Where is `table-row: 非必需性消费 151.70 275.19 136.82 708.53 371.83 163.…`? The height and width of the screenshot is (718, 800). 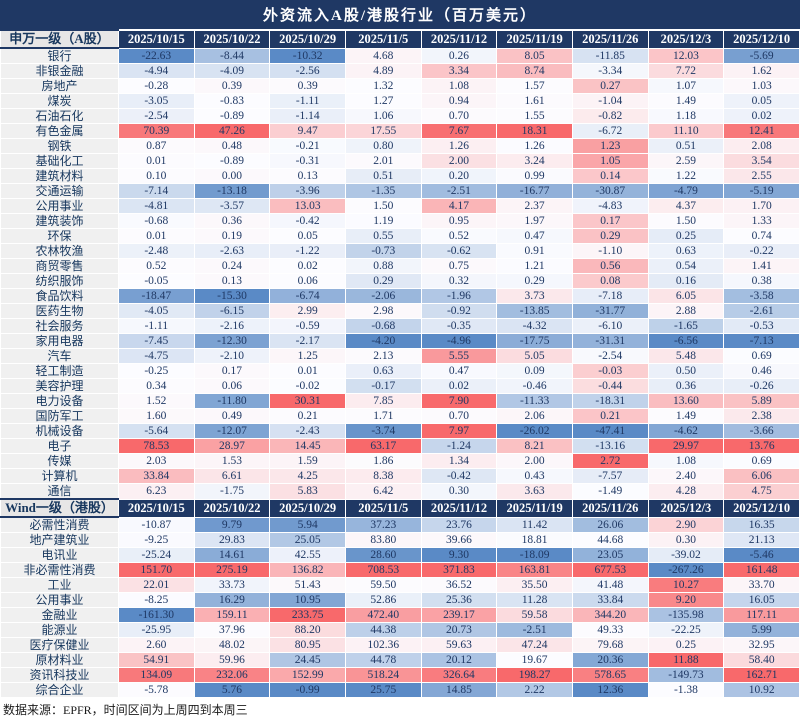
table-row: 非必需性消费 151.70 275.19 136.82 708.53 371.83 163.… is located at coordinates (400, 570).